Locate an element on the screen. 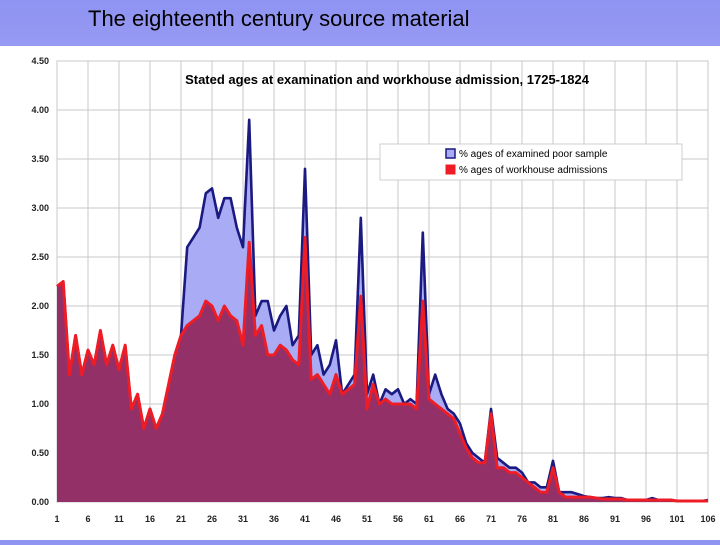 This screenshot has width=720, height=545. x-tick-label: 16 is located at coordinates (150, 519).